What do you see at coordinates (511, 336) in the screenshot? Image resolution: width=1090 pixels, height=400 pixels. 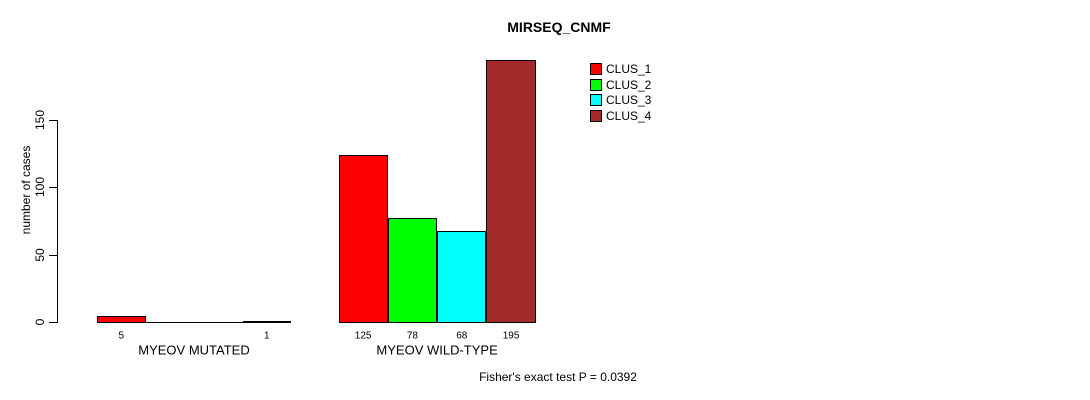 I see `bar-value-label: 195` at bounding box center [511, 336].